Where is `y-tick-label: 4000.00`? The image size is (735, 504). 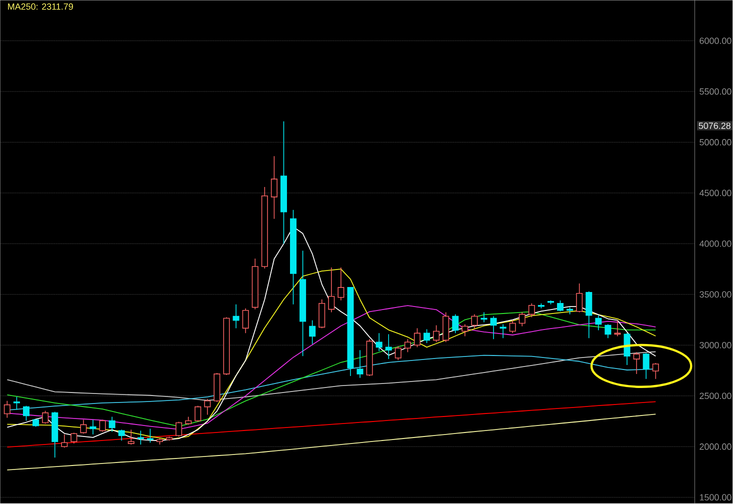 y-tick-label: 4000.00 is located at coordinates (715, 243).